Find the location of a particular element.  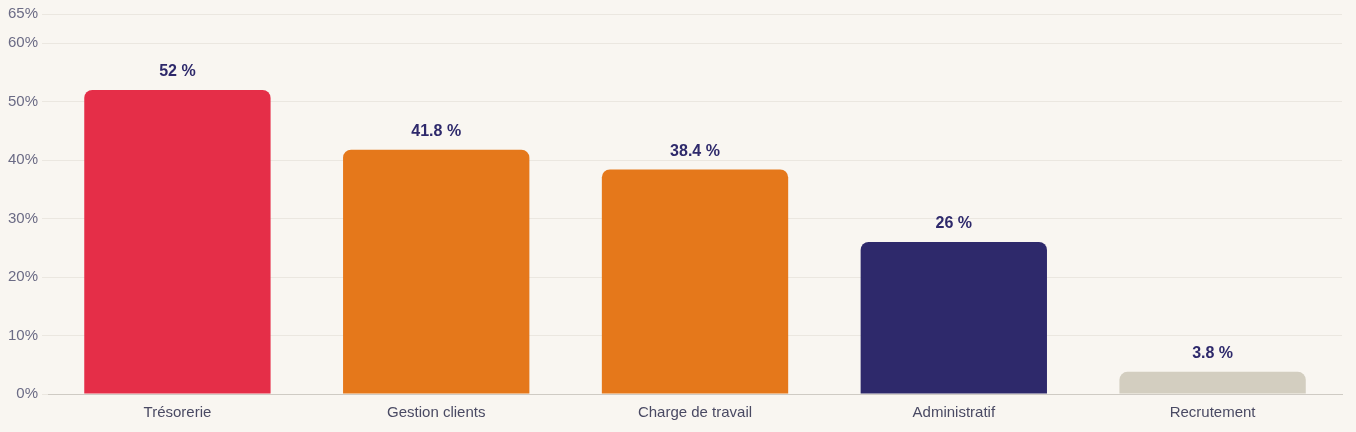

y-tick-label: 60% is located at coordinates (23, 42).